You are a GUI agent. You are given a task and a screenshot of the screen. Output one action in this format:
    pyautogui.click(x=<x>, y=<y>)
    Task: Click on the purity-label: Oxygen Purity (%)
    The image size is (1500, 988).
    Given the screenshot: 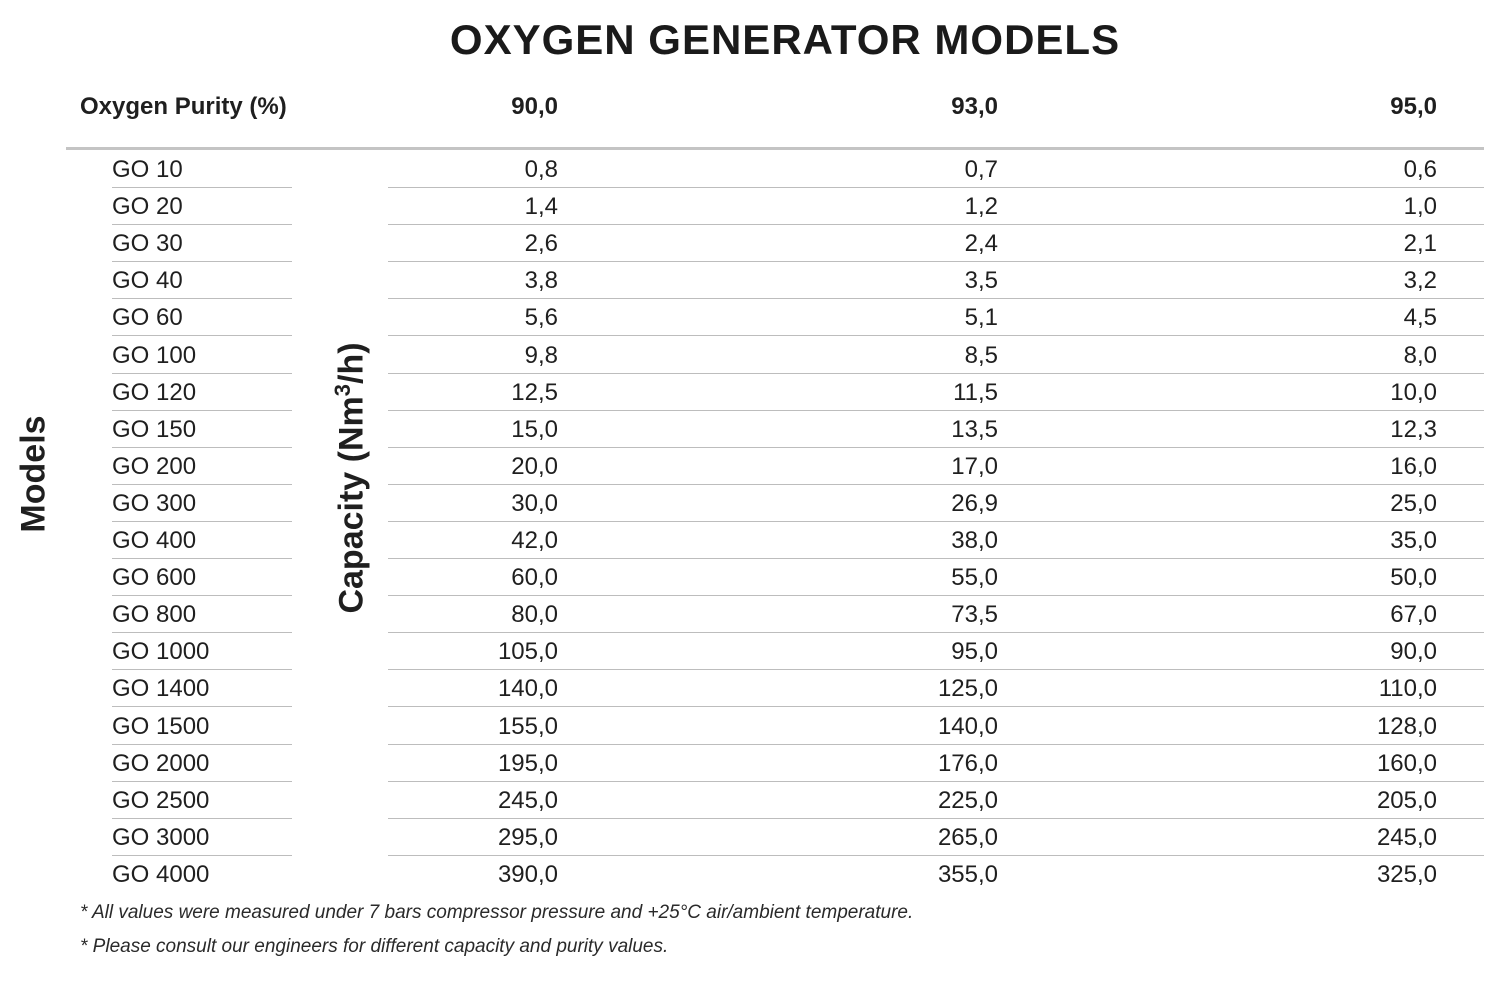 What is the action you would take?
    pyautogui.click(x=183, y=106)
    